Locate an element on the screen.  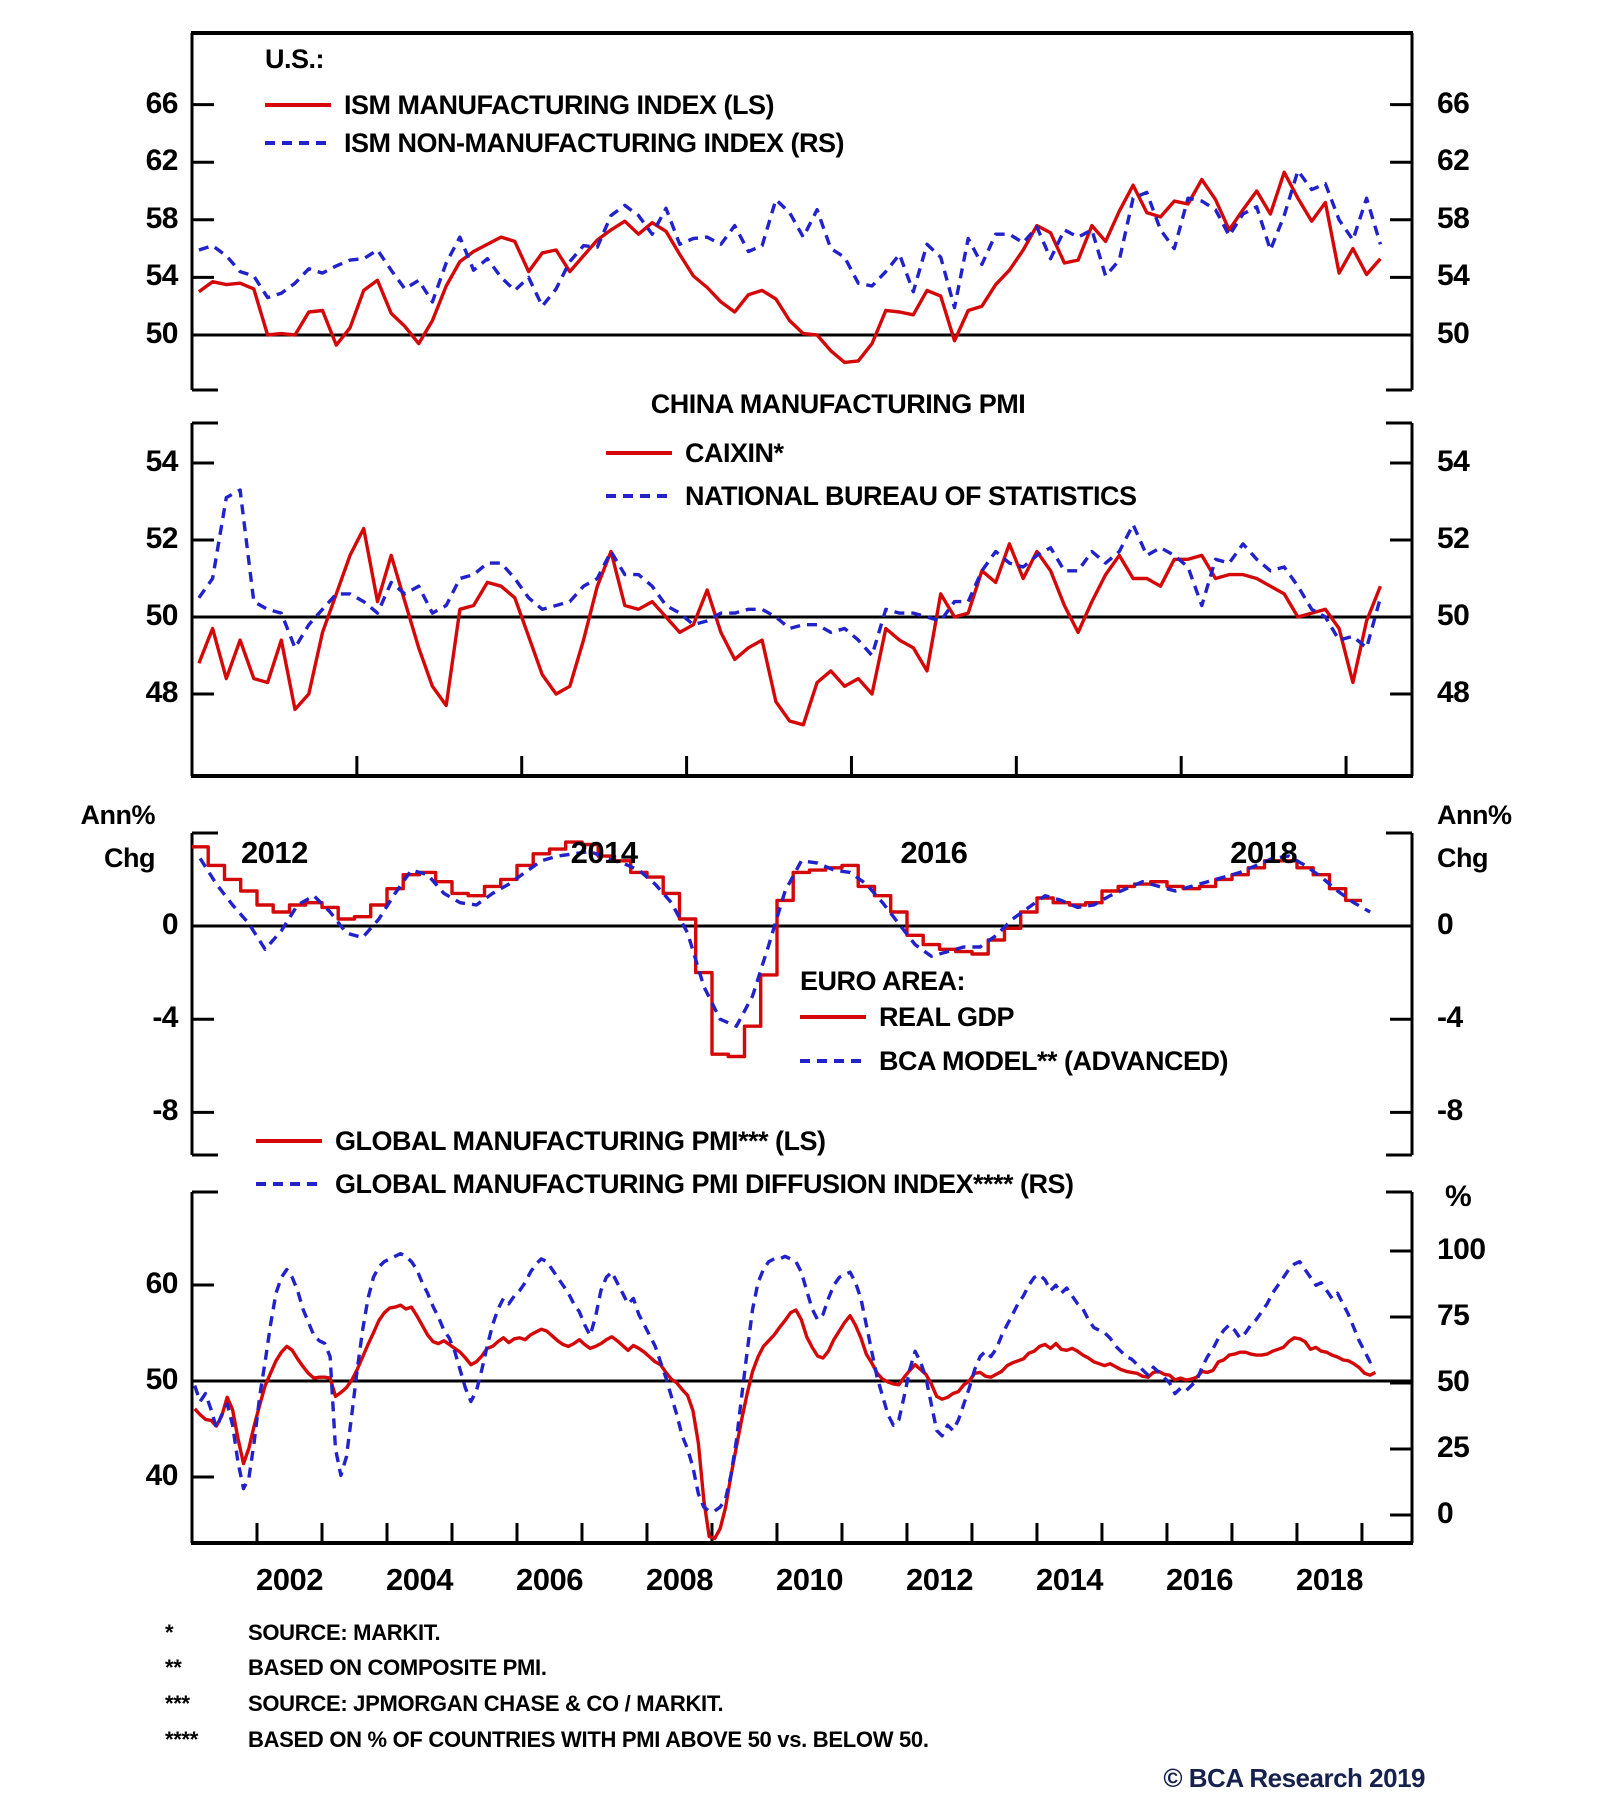
y-tick-label-right: 75 is located at coordinates (1453, 1315).